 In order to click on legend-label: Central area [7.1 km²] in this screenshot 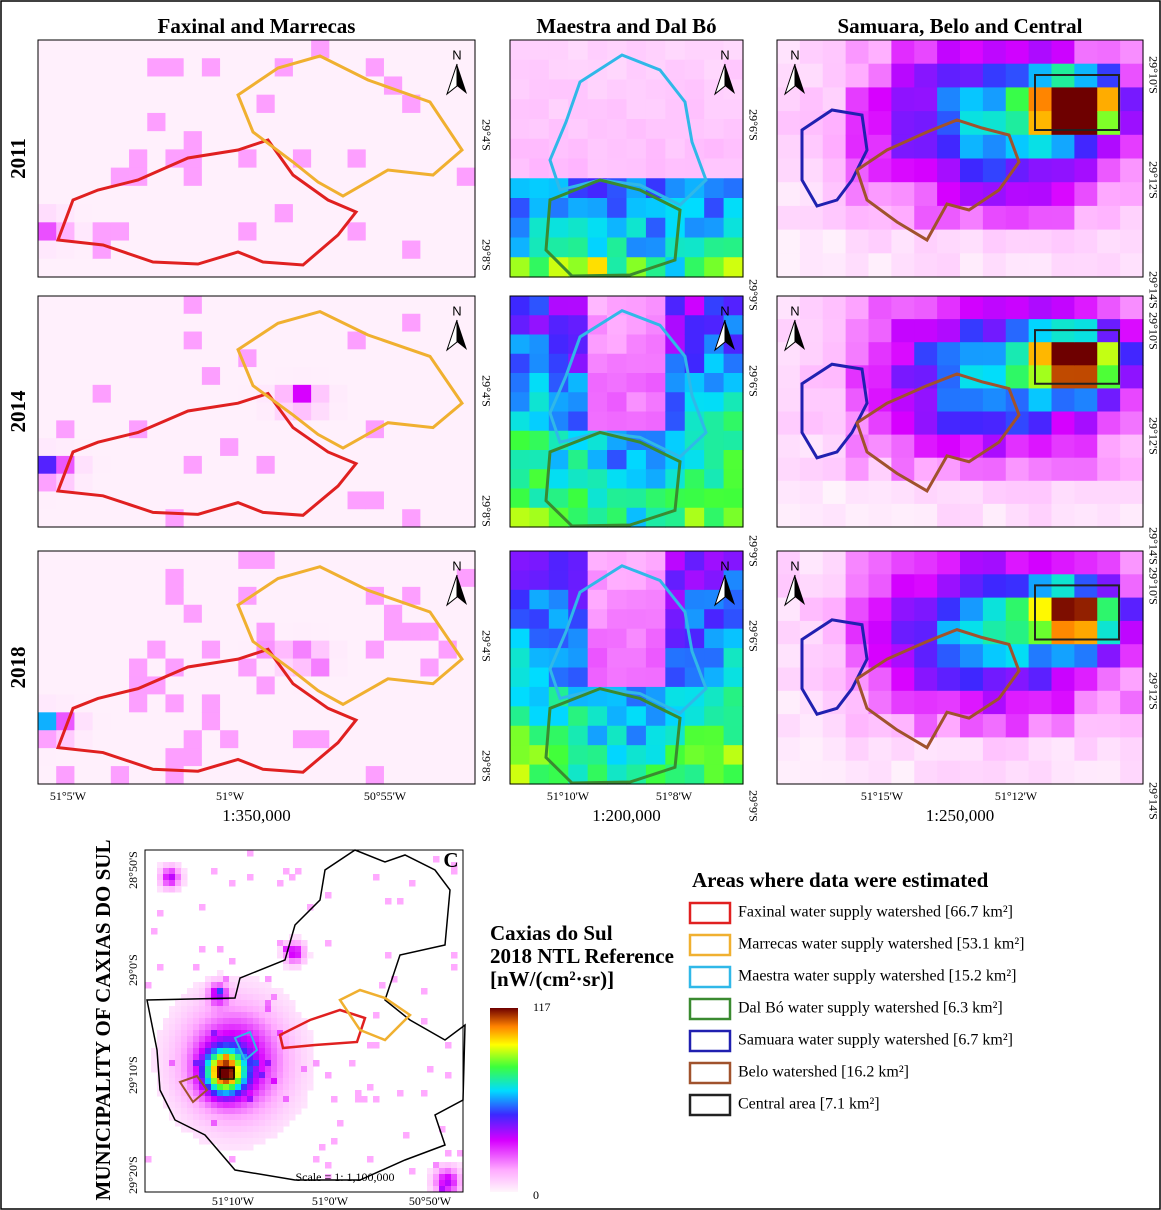, I will do `click(809, 1104)`.